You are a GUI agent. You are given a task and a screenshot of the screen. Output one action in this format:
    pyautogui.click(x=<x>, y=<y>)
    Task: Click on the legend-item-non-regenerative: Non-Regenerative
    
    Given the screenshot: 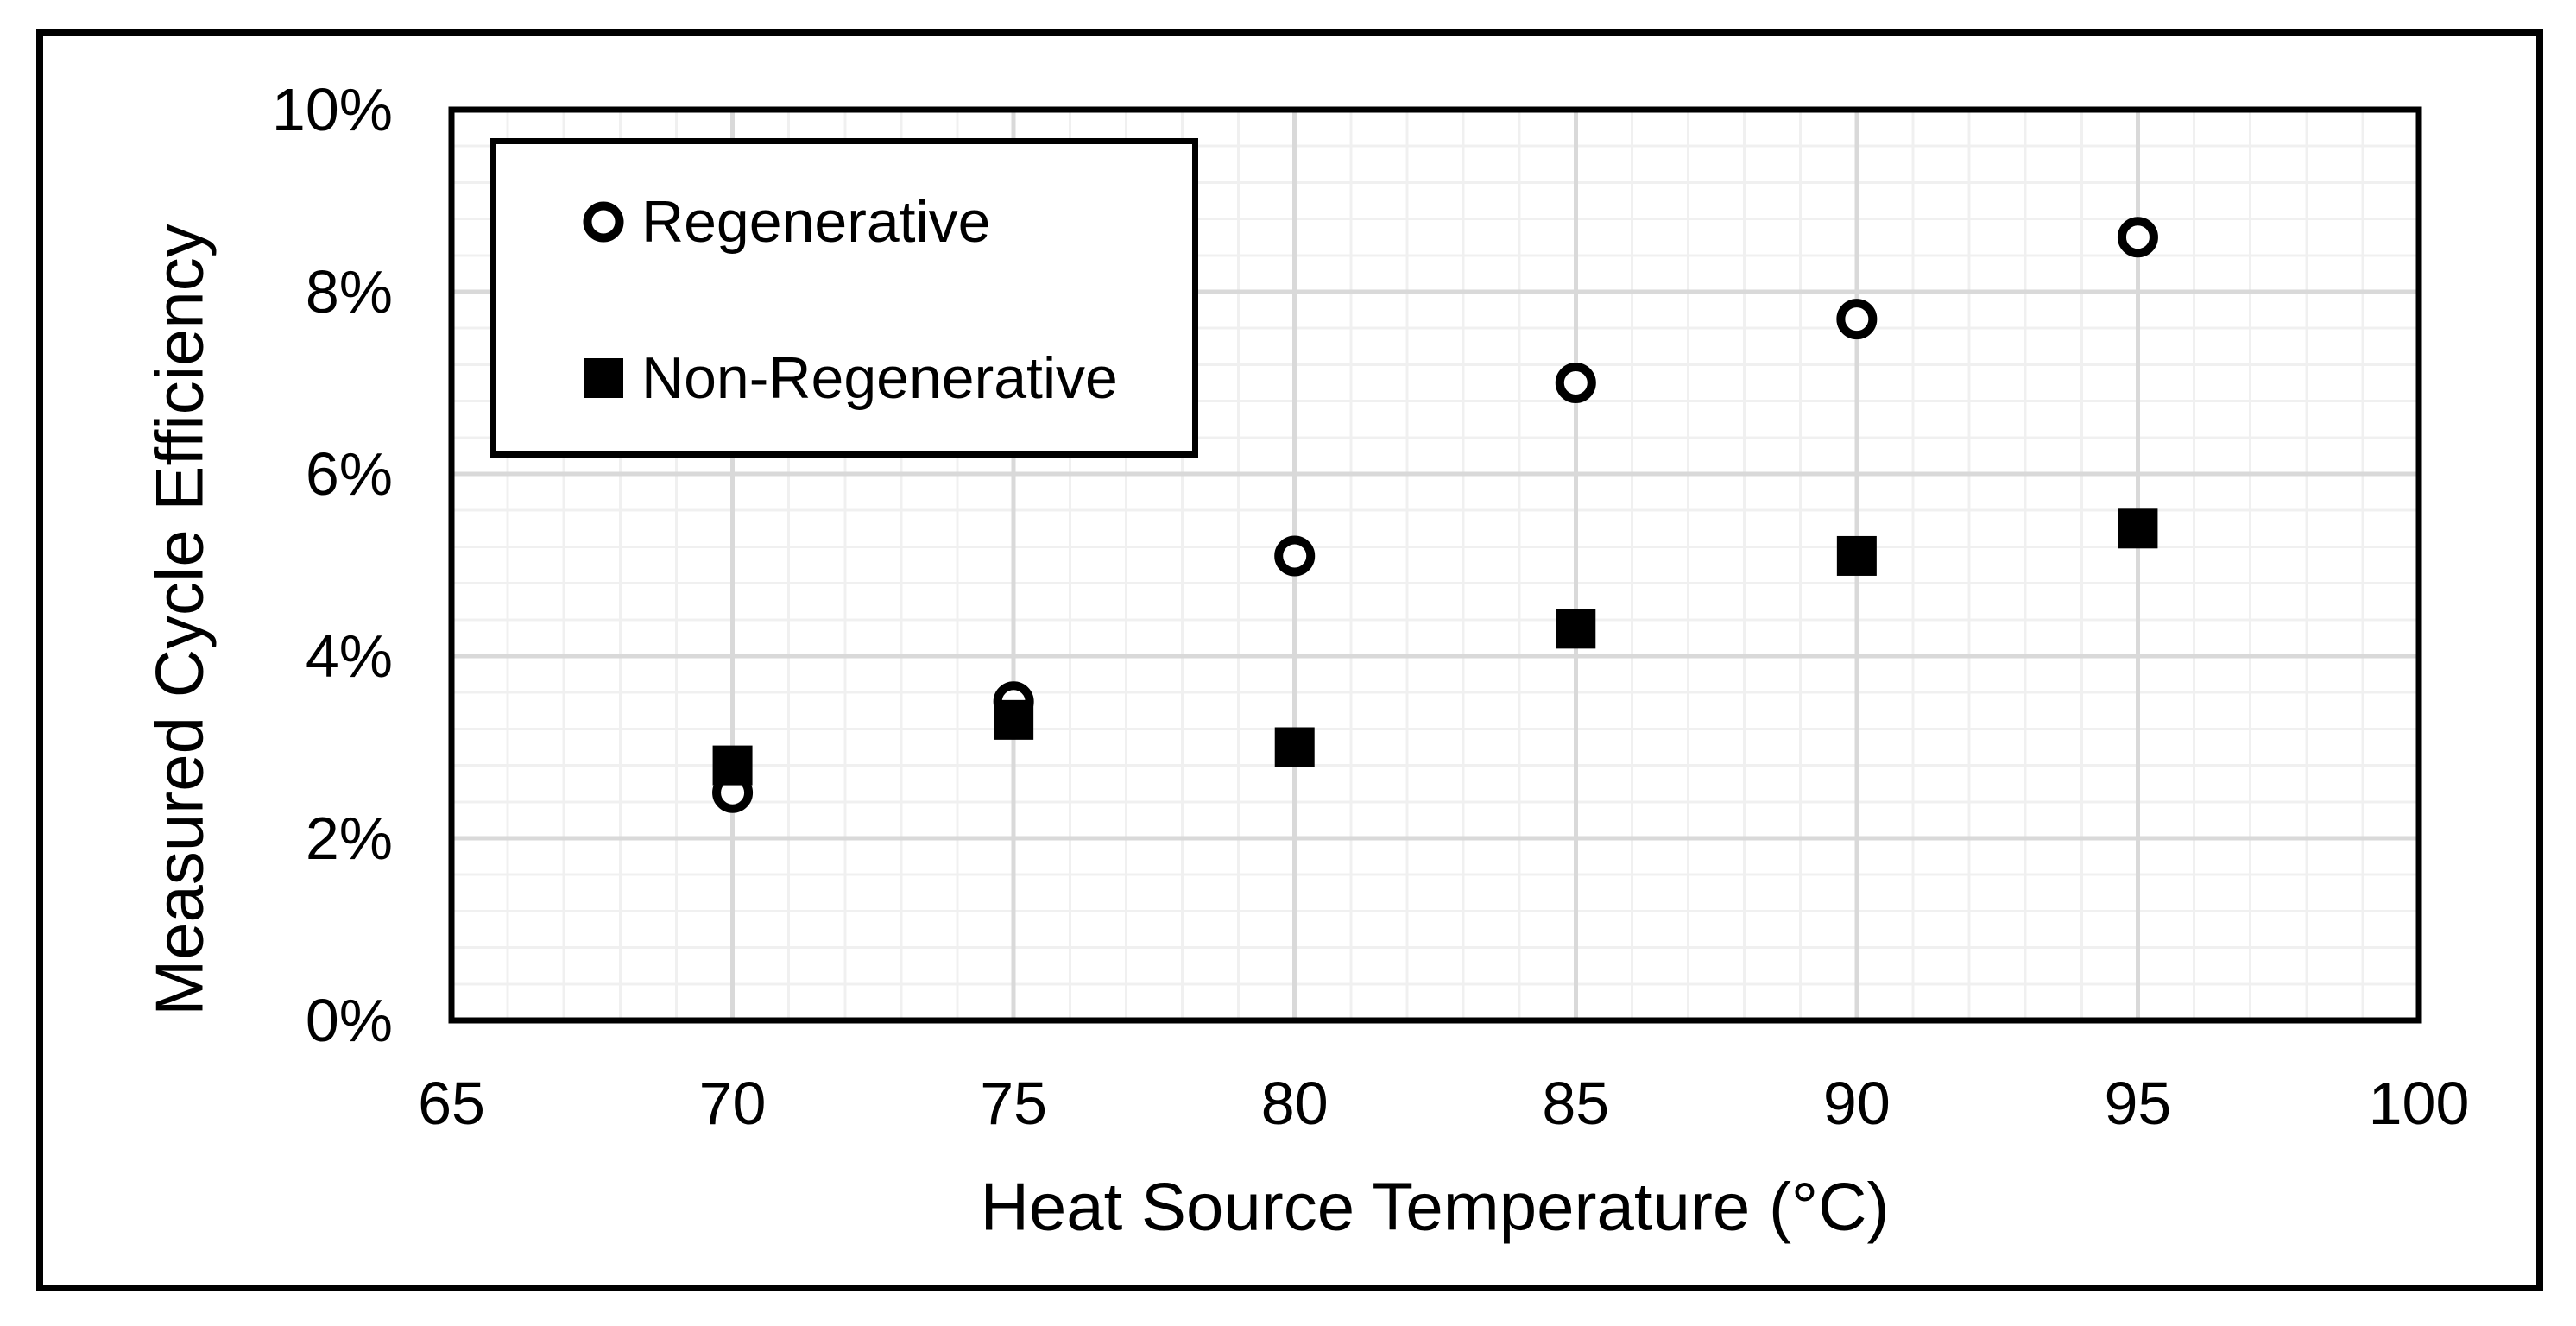 What is the action you would take?
    pyautogui.click(x=848, y=378)
    